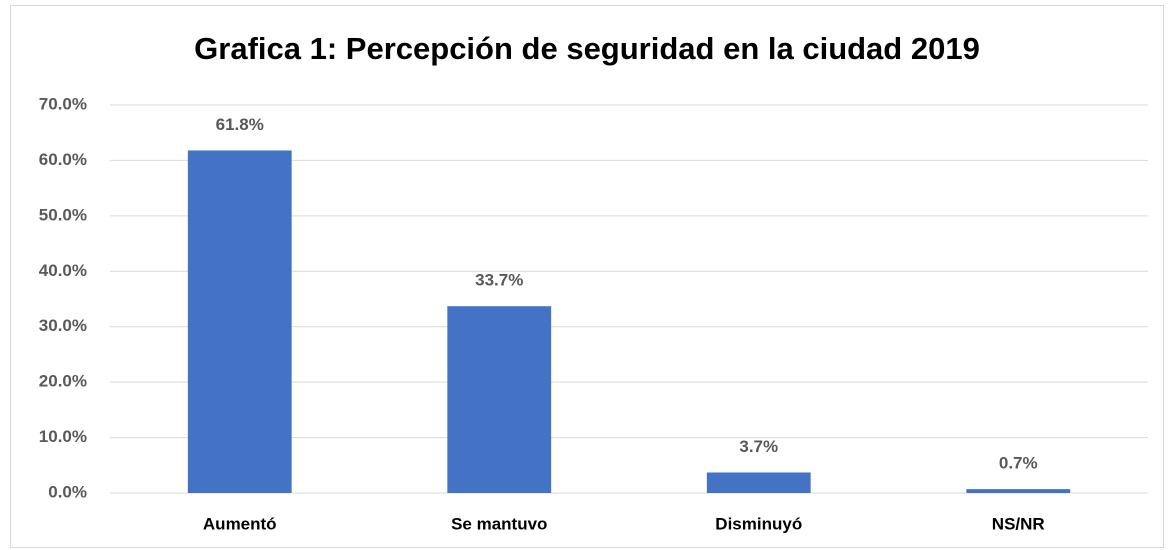  I want to click on x-tick-label: Se mantuvo, so click(499, 523).